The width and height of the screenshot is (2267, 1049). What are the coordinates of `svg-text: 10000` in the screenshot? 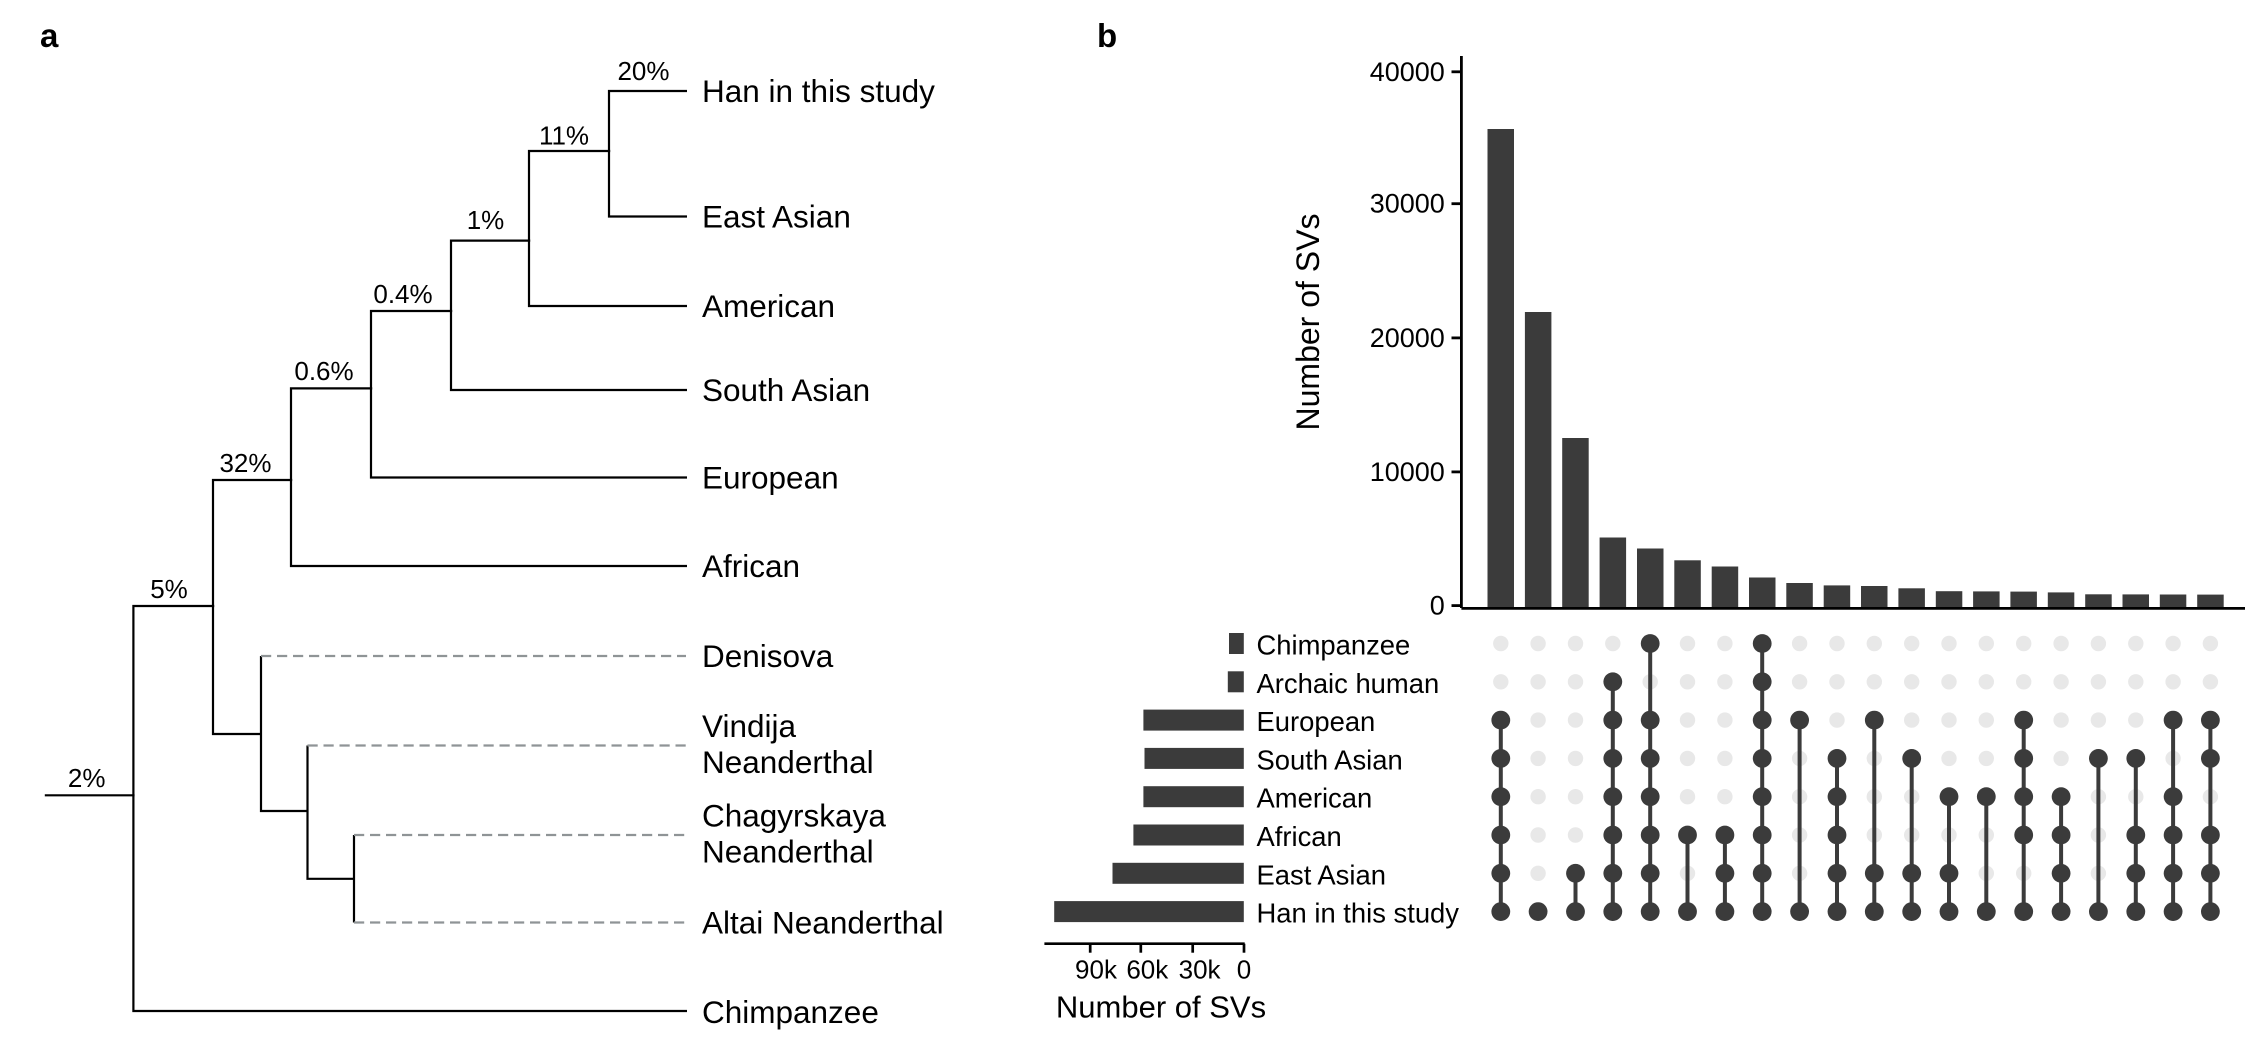 It's located at (1407, 472).